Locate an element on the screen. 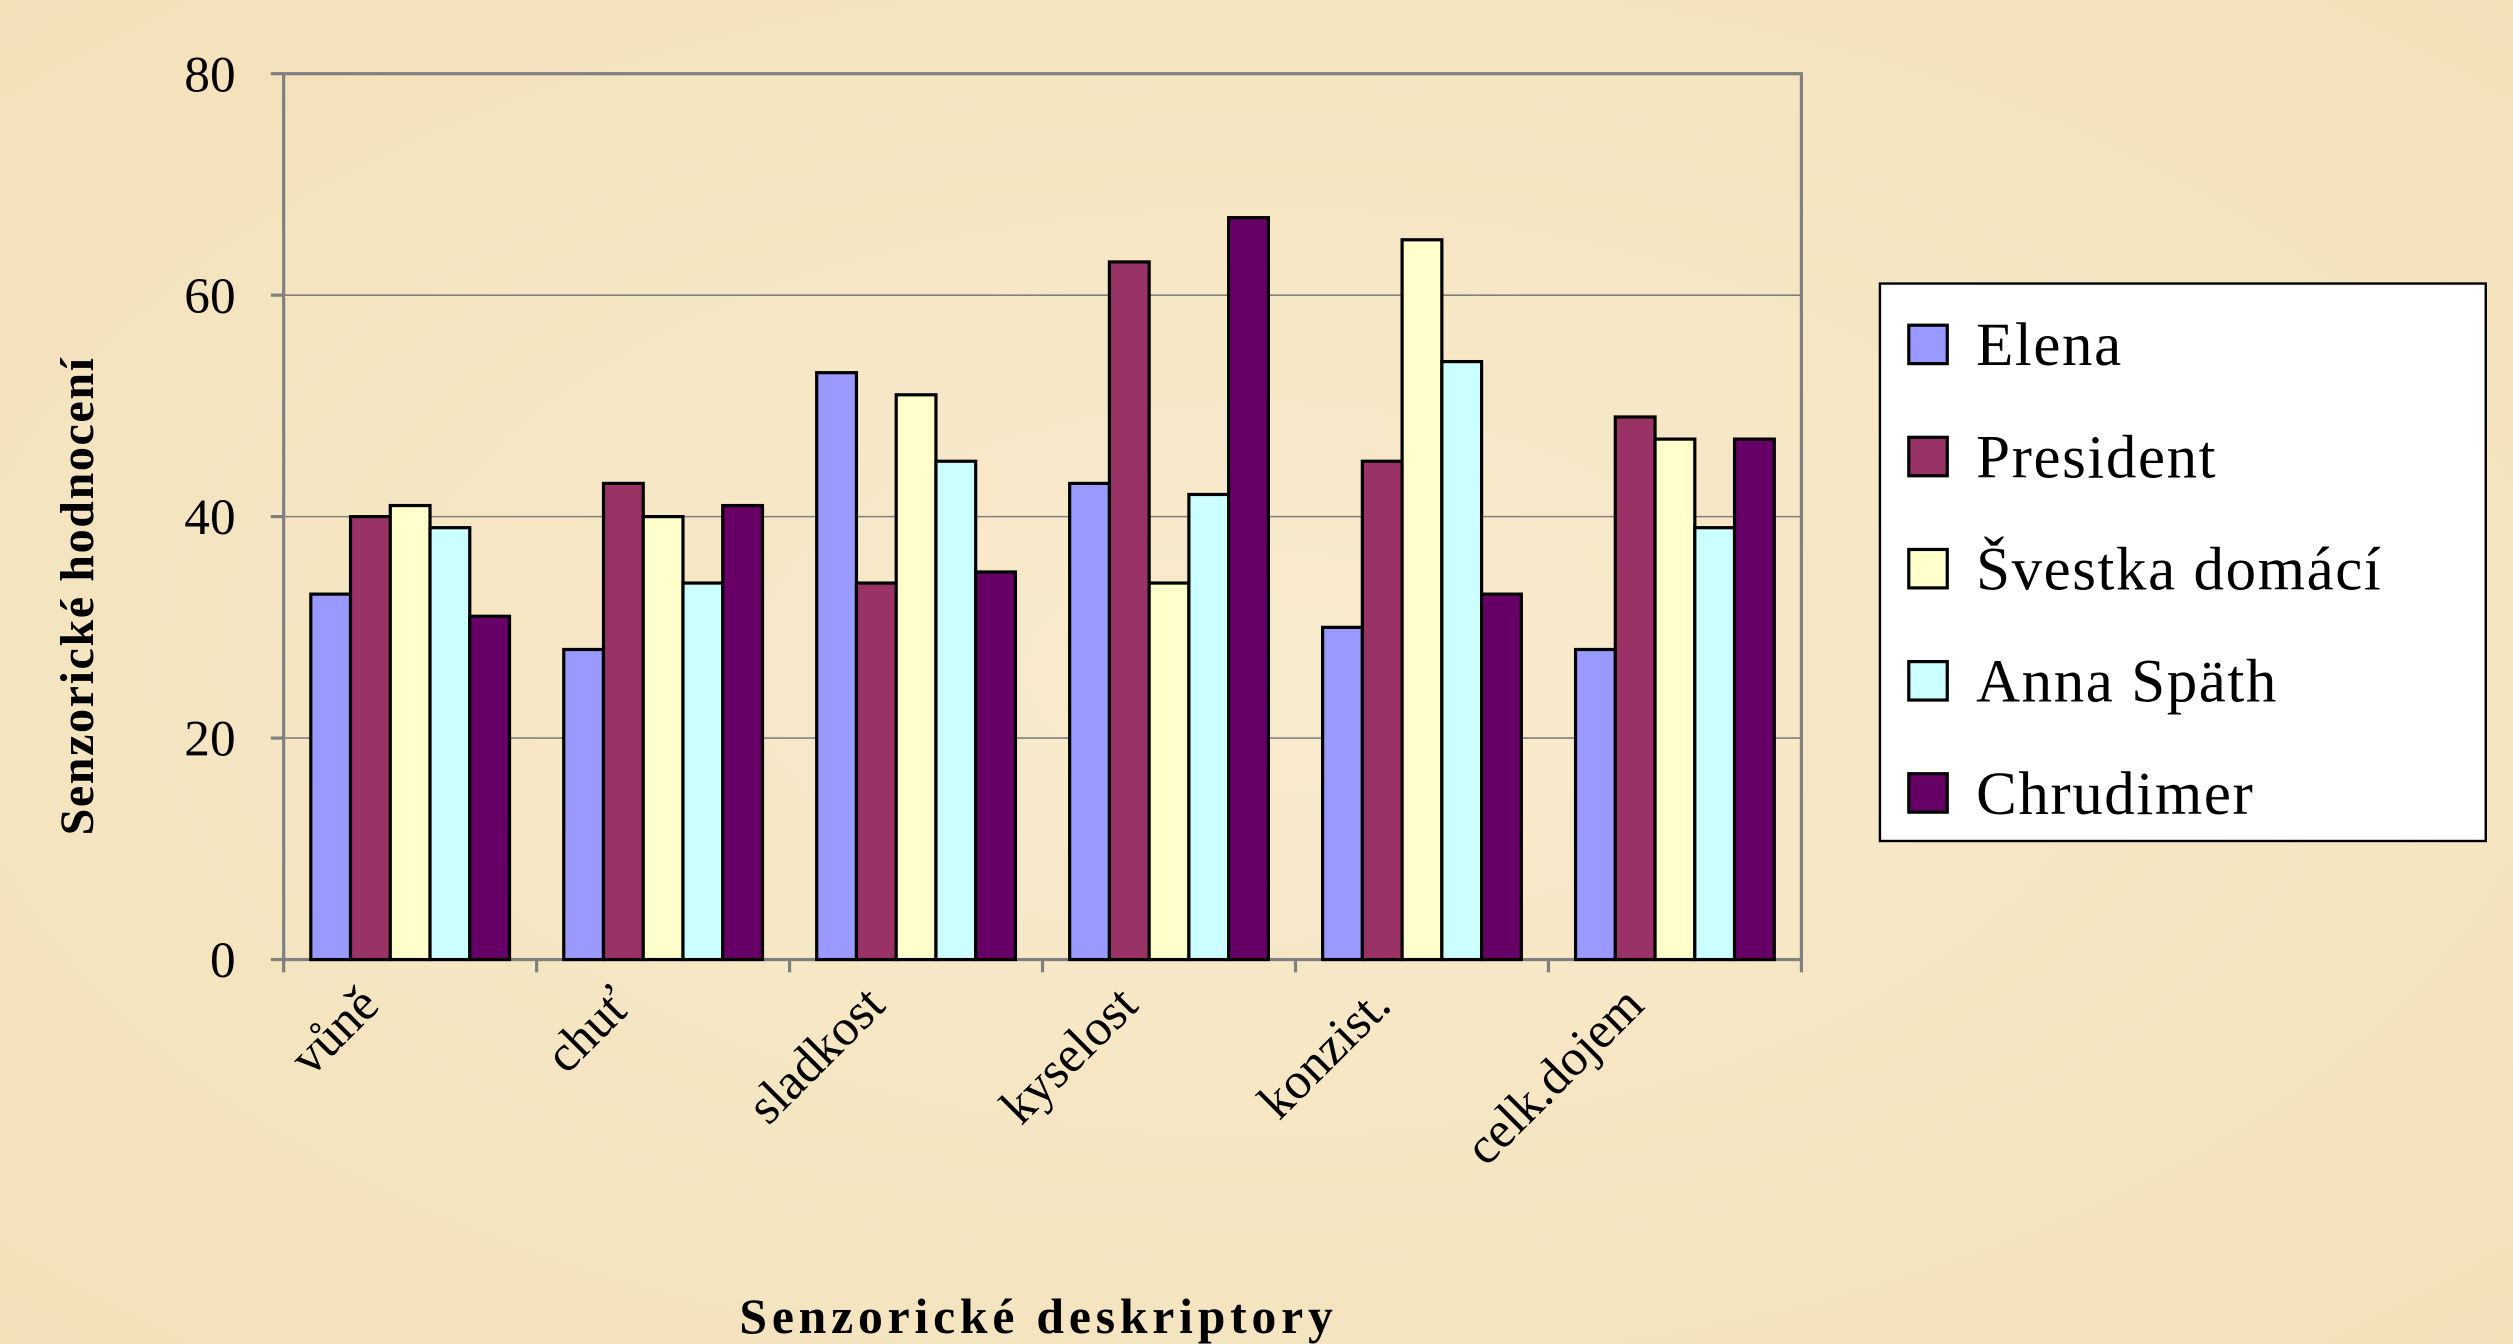 The image size is (2513, 1344). legend-box is located at coordinates (2182, 562).